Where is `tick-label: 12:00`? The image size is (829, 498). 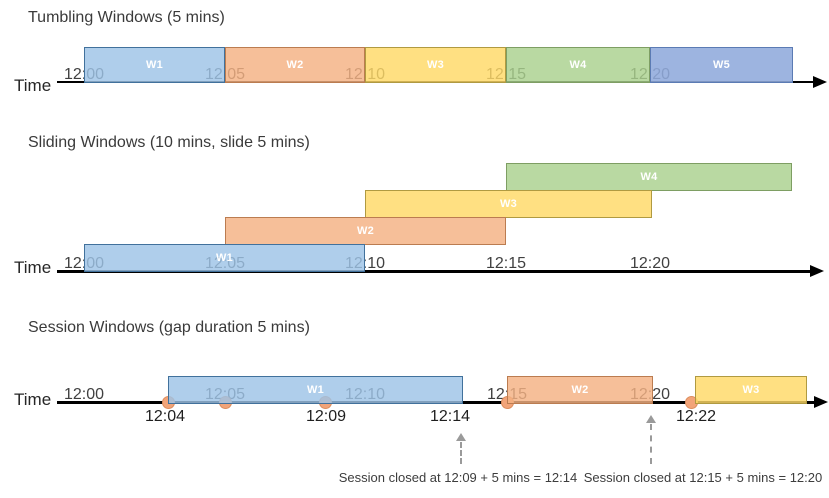 tick-label: 12:00 is located at coordinates (84, 394).